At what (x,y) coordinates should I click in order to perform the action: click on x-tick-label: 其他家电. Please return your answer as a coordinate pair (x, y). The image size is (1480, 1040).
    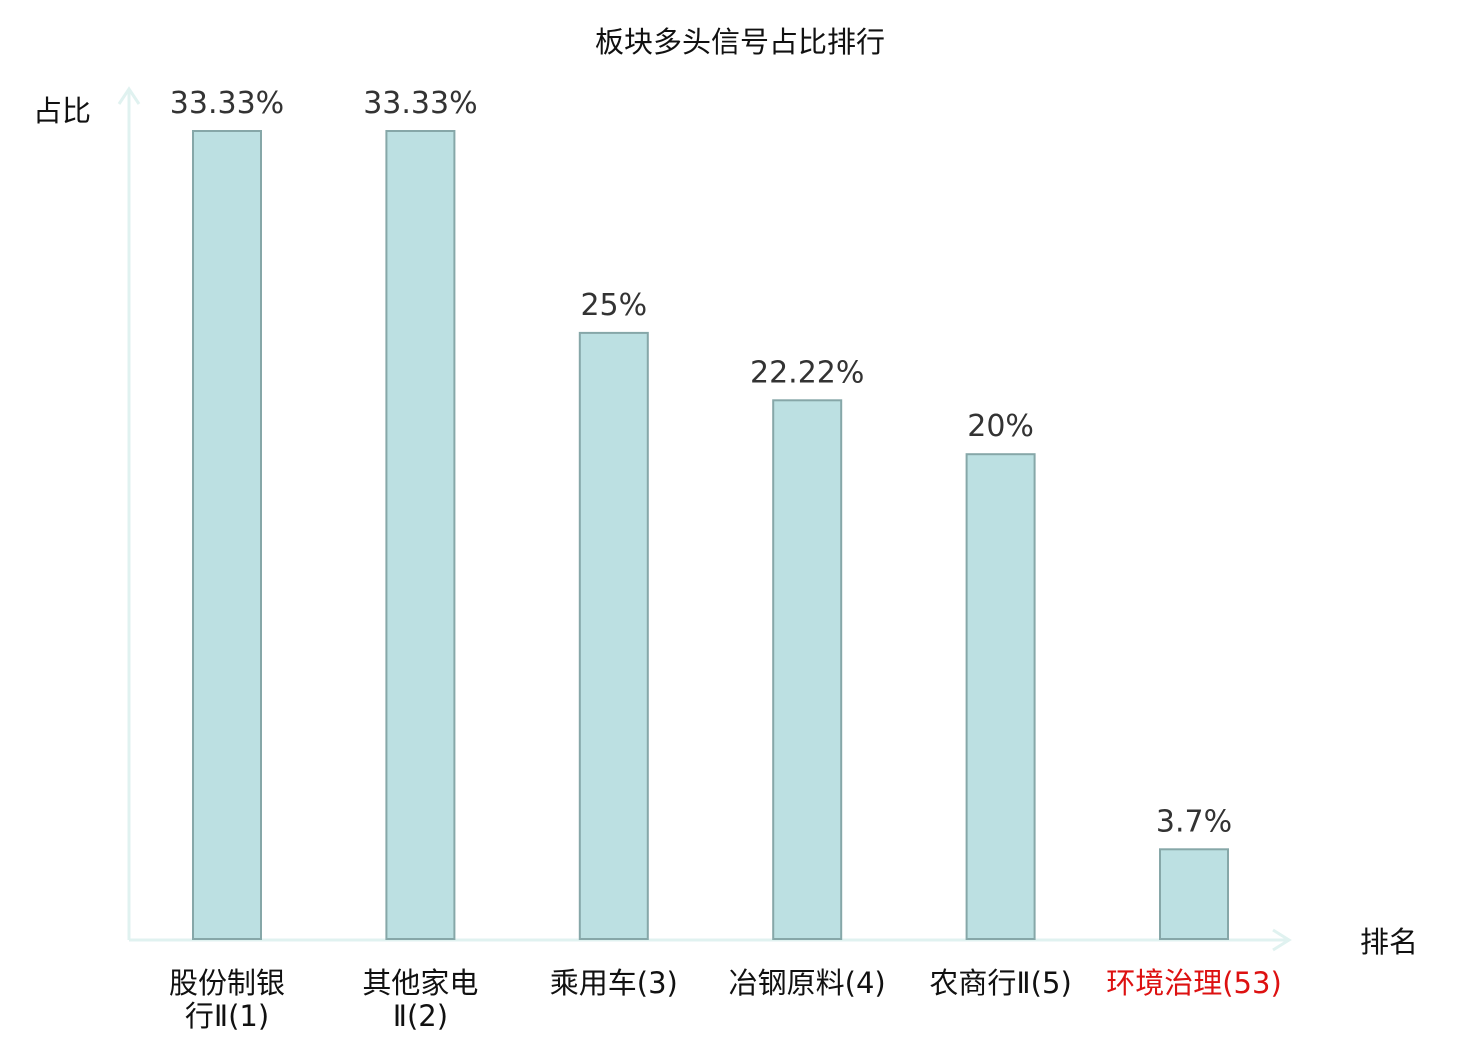
    Looking at the image, I should click on (420, 983).